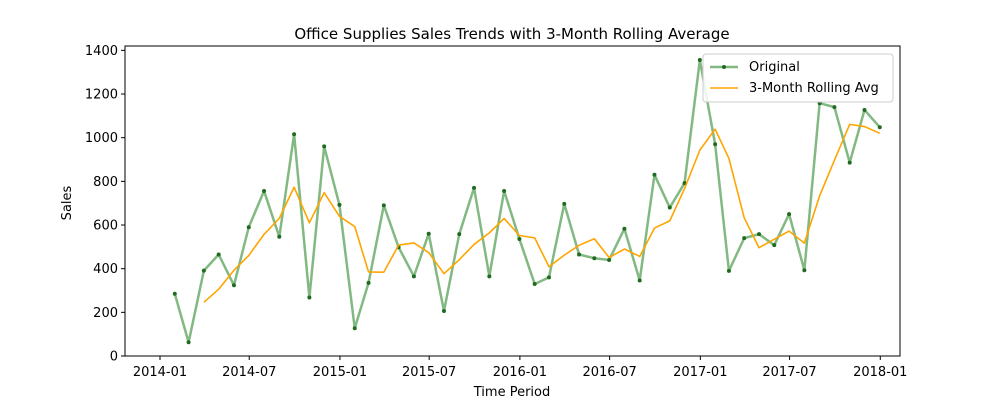 This screenshot has height=400, width=1000. Describe the element at coordinates (789, 372) in the screenshot. I see `x-tick-label: 2017-07` at that location.